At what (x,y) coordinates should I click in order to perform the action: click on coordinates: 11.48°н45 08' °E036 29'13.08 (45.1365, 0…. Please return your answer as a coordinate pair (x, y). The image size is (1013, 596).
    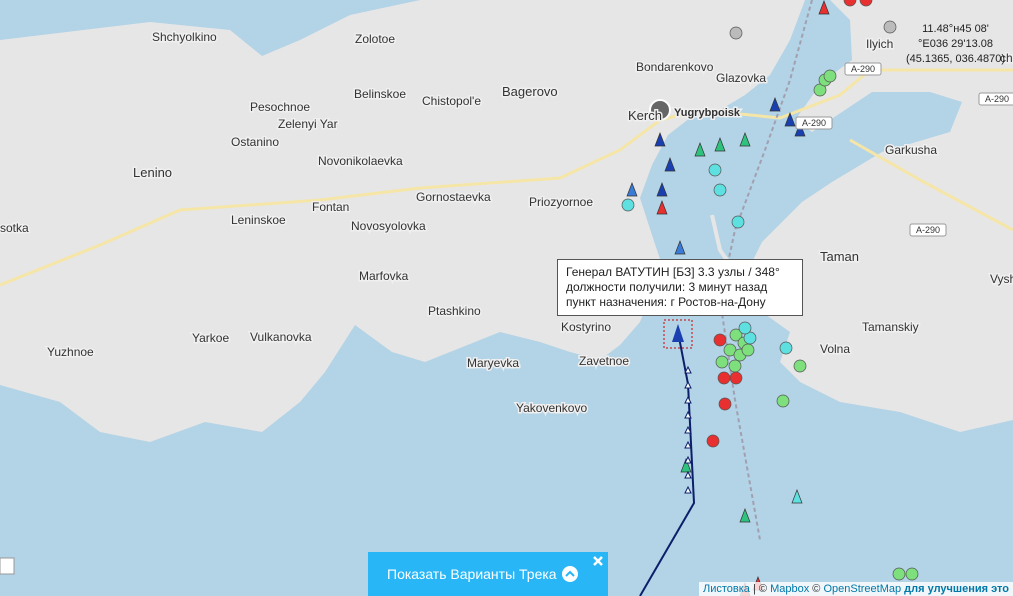
    Looking at the image, I should click on (955, 44).